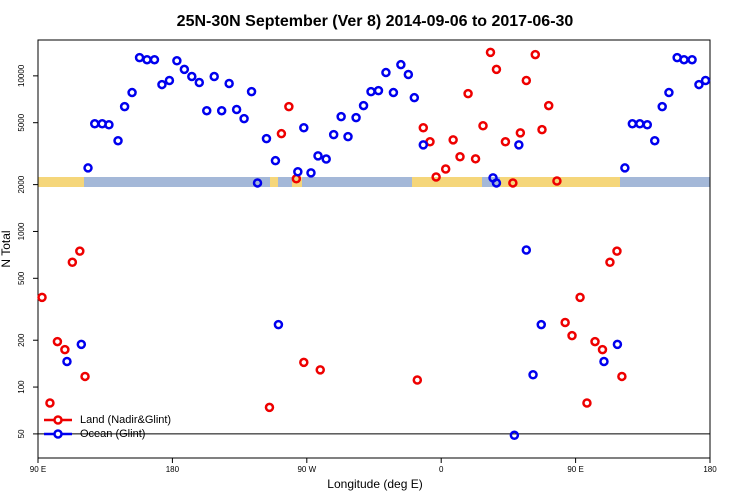 This screenshot has height=500, width=750. I want to click on y-tick-label: 50, so click(21, 433).